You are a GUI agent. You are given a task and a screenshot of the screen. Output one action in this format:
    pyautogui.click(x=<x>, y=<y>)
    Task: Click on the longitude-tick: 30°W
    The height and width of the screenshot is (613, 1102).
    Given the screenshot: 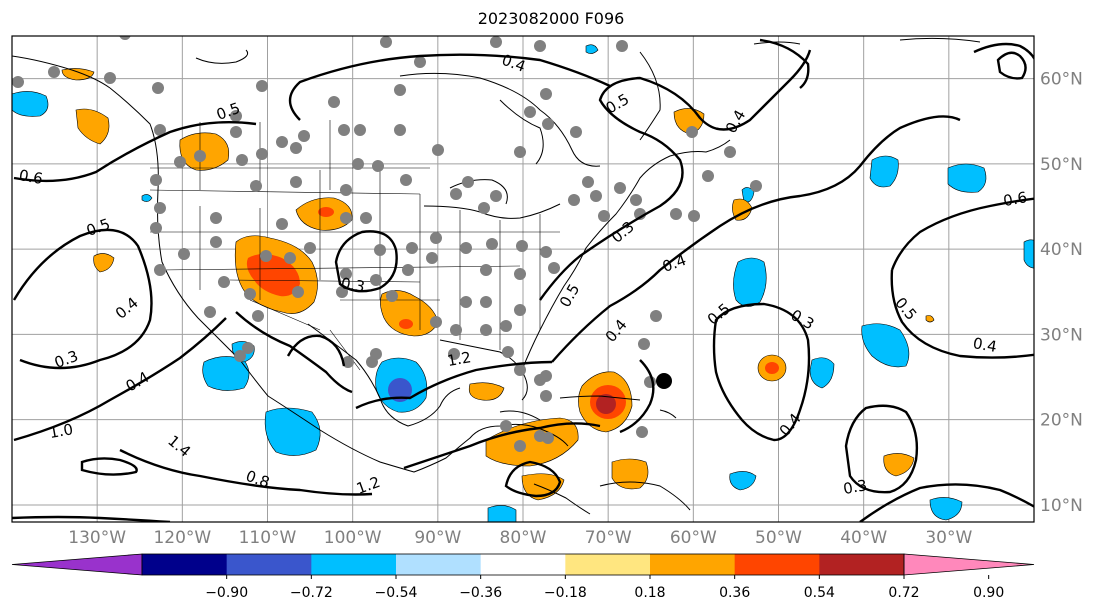 What is the action you would take?
    pyautogui.click(x=948, y=538)
    